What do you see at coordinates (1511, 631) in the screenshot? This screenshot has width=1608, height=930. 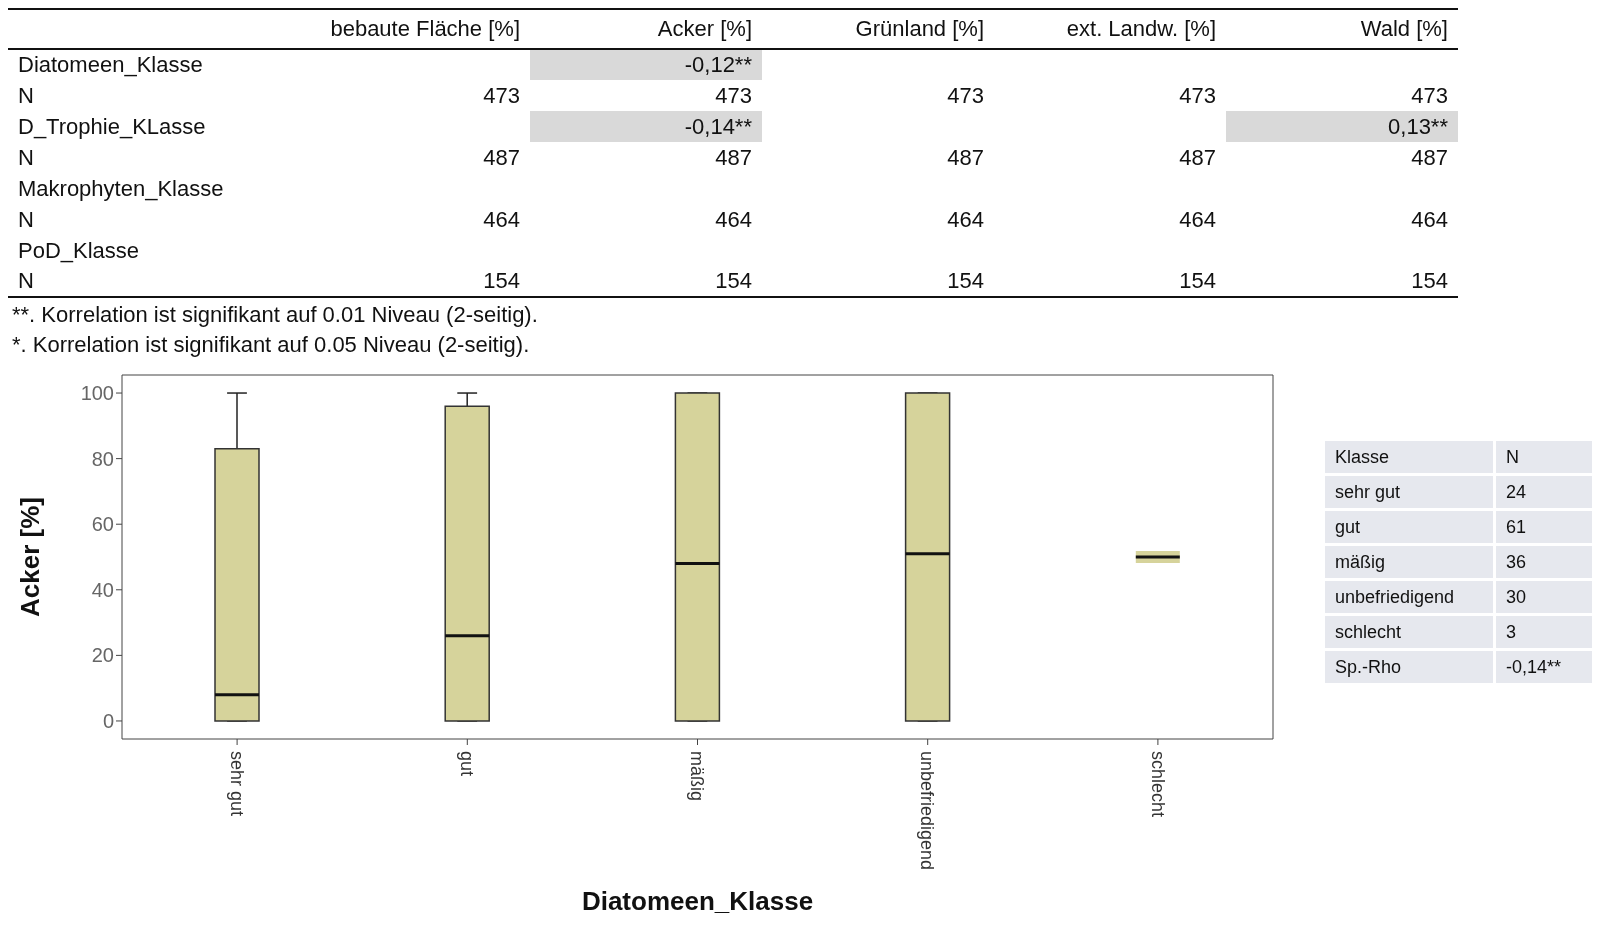 I see `text: 3` at bounding box center [1511, 631].